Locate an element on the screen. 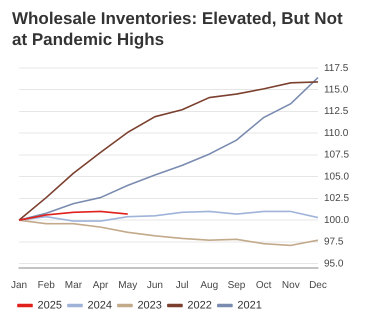 The height and width of the screenshot is (332, 365). y-tick-label: 112.5 is located at coordinates (336, 112).